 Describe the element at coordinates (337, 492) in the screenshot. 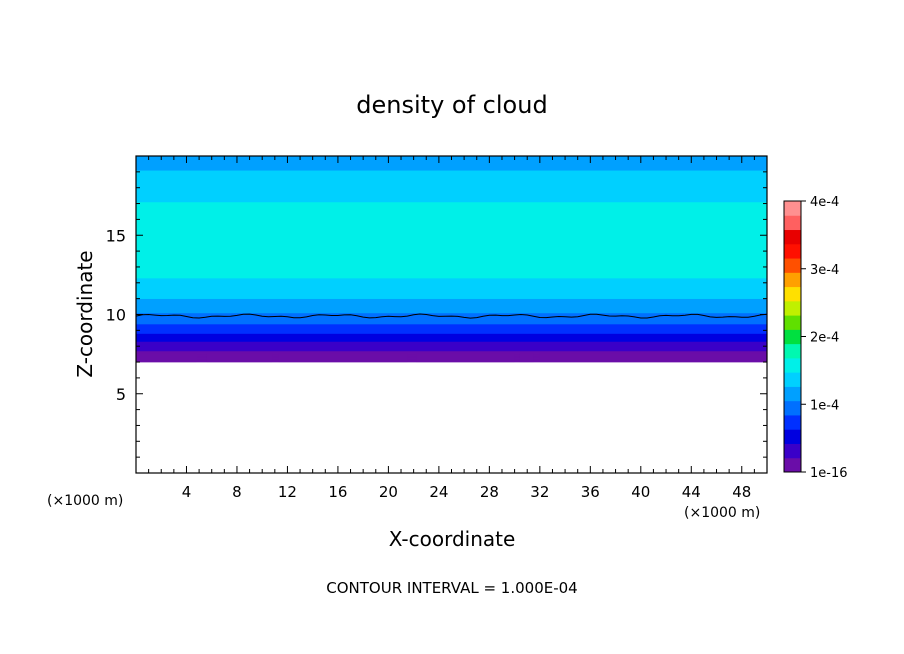

I see `x-tick-label: 16` at that location.